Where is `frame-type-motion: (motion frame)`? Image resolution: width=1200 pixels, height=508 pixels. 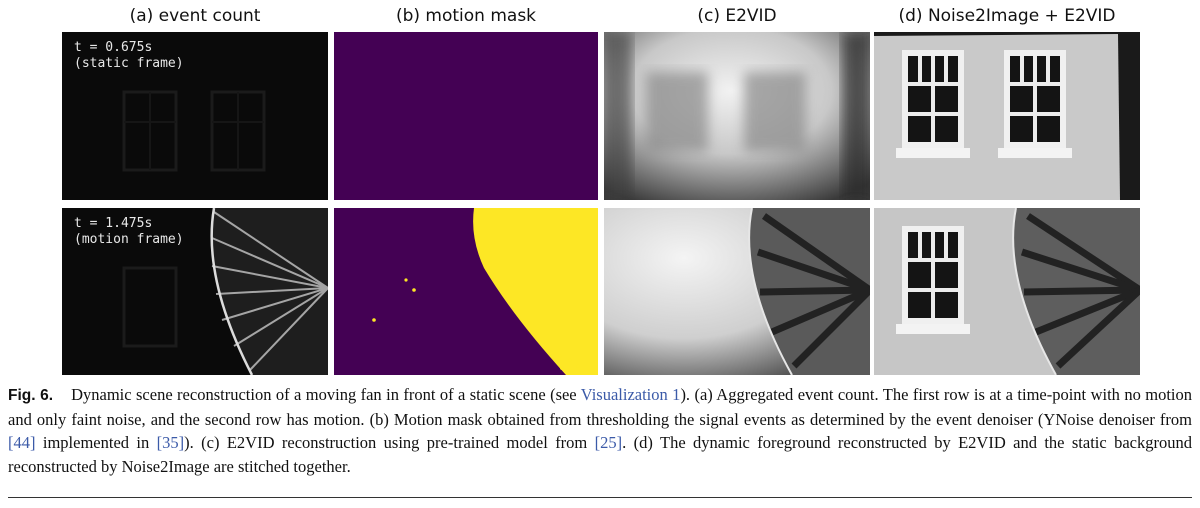 frame-type-motion: (motion frame) is located at coordinates (129, 239).